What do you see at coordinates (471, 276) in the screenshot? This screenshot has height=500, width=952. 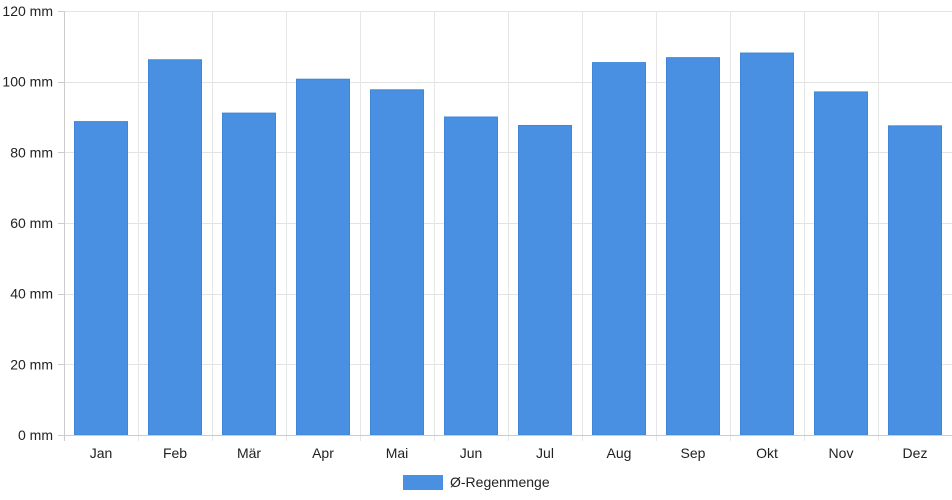 I see `bar-jun` at bounding box center [471, 276].